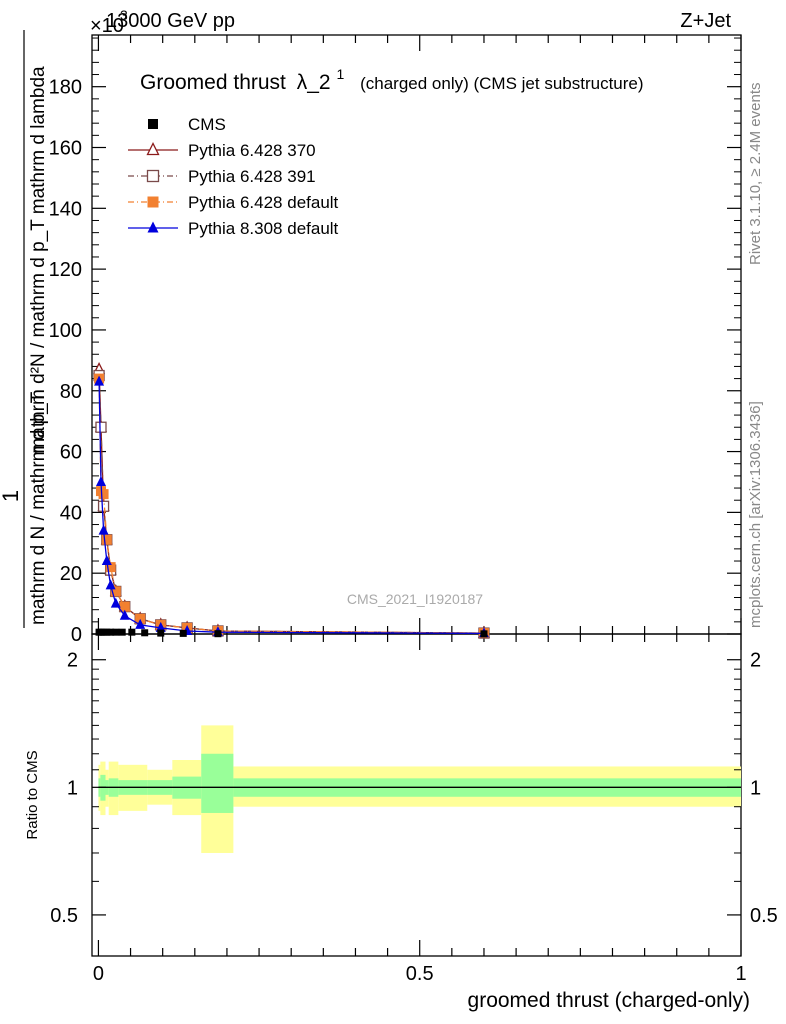 This screenshot has height=1024, width=786. I want to click on legend-entry-4: Pythia 8.308 default, so click(233, 228).